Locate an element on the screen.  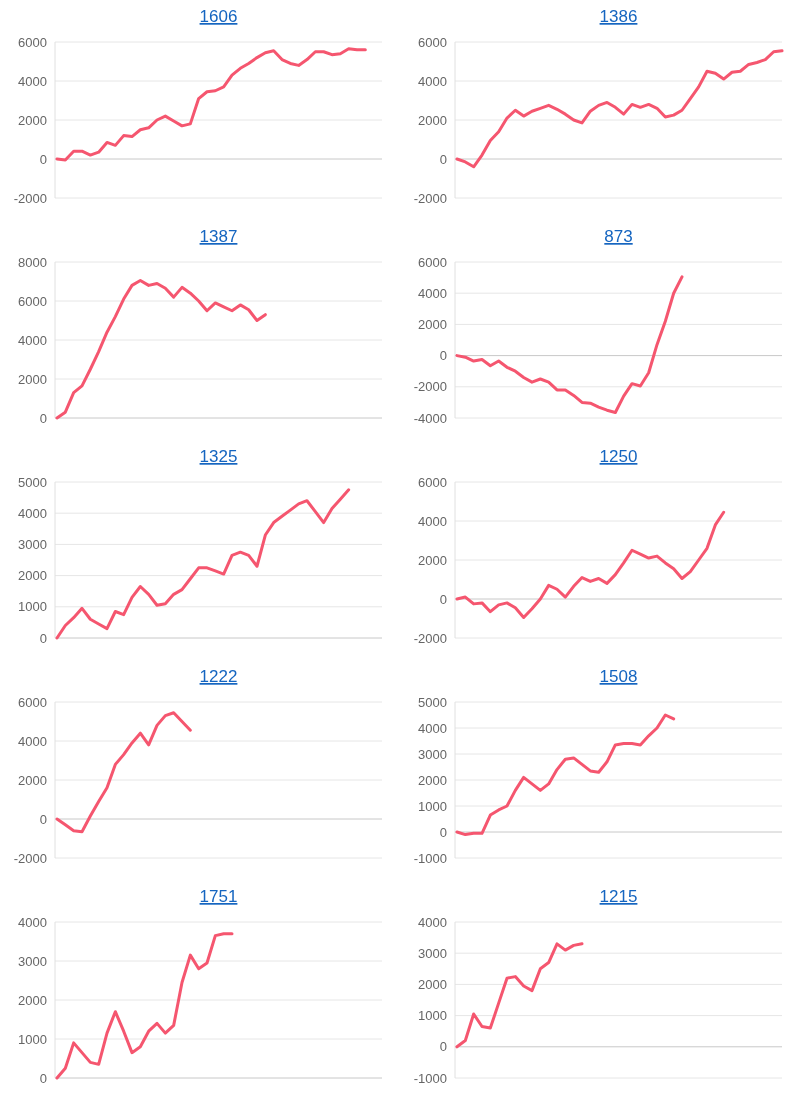
chart-title: 1386 is located at coordinates (618, 16).